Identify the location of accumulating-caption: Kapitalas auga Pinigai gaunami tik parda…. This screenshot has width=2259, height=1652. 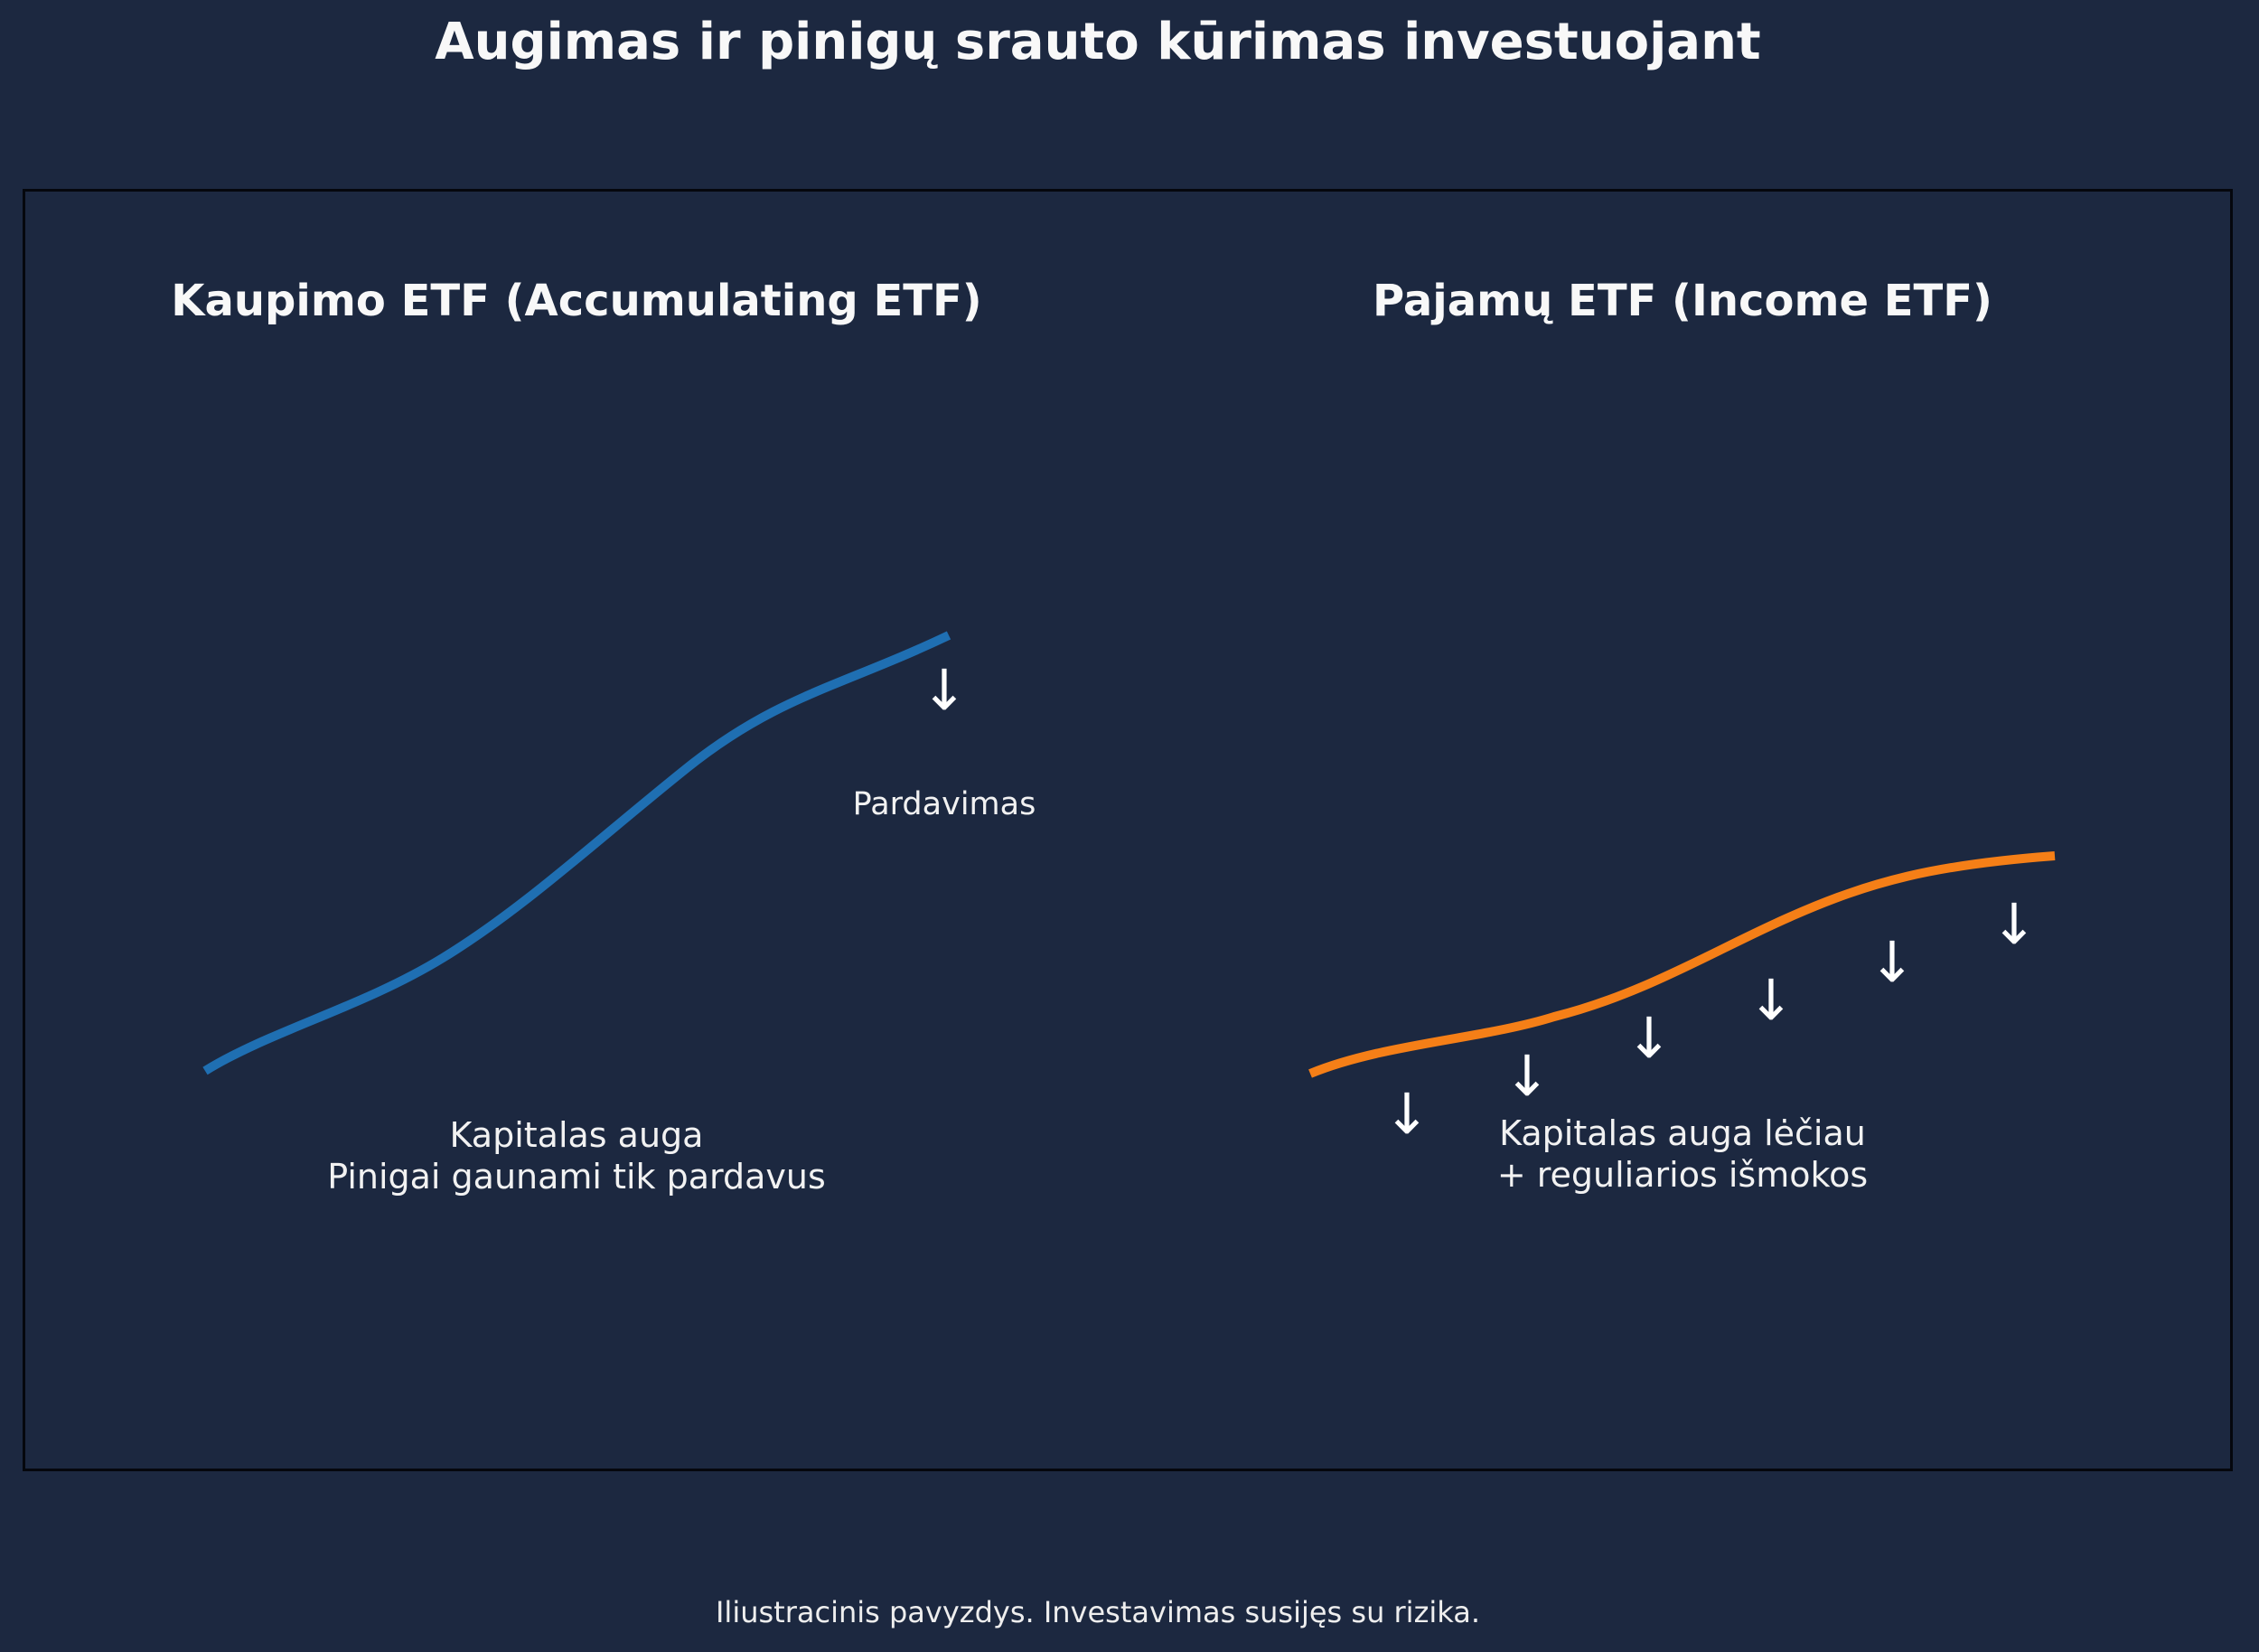
(576, 1155).